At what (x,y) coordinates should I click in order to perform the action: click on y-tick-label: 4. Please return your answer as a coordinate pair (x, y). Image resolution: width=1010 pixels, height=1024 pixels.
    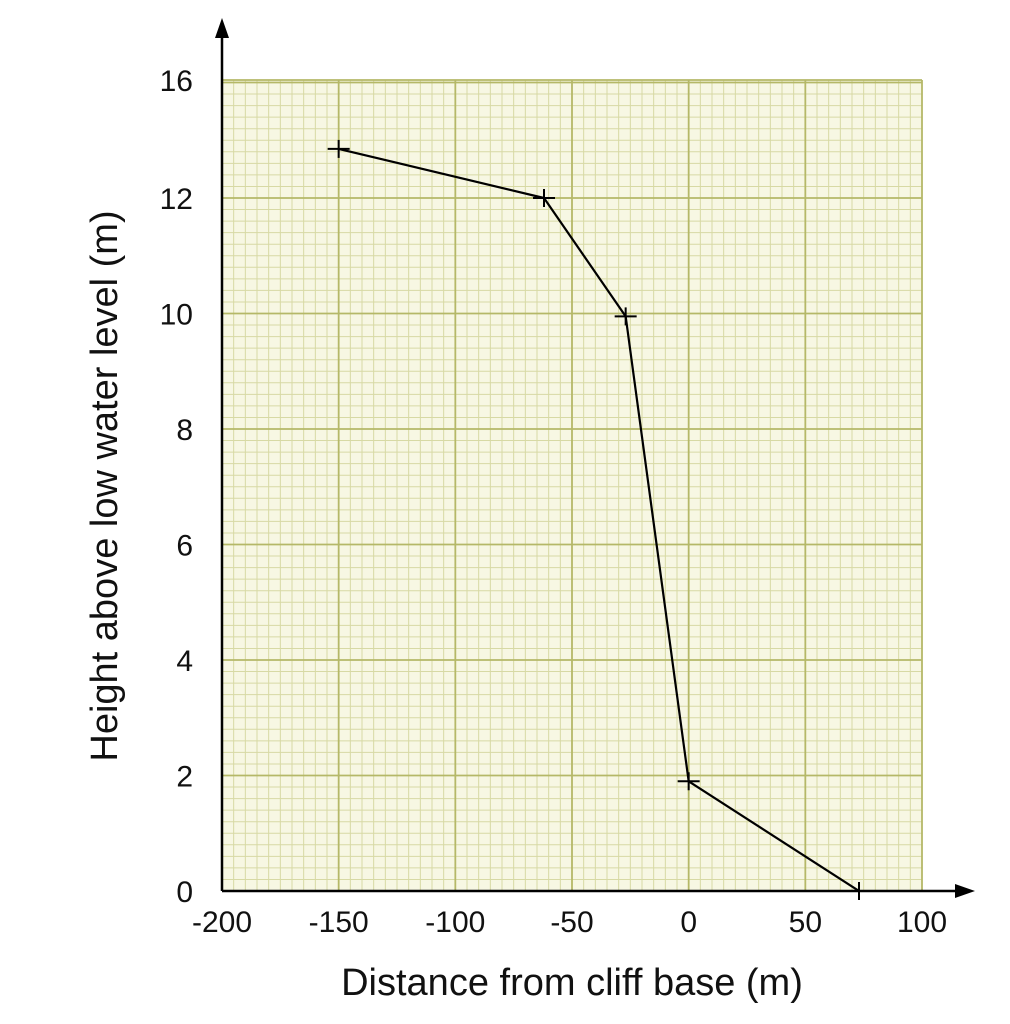
    Looking at the image, I should click on (184, 661).